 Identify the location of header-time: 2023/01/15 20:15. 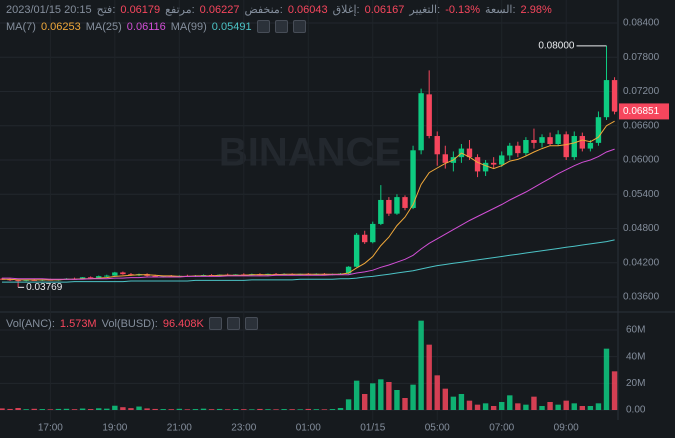
(49, 9).